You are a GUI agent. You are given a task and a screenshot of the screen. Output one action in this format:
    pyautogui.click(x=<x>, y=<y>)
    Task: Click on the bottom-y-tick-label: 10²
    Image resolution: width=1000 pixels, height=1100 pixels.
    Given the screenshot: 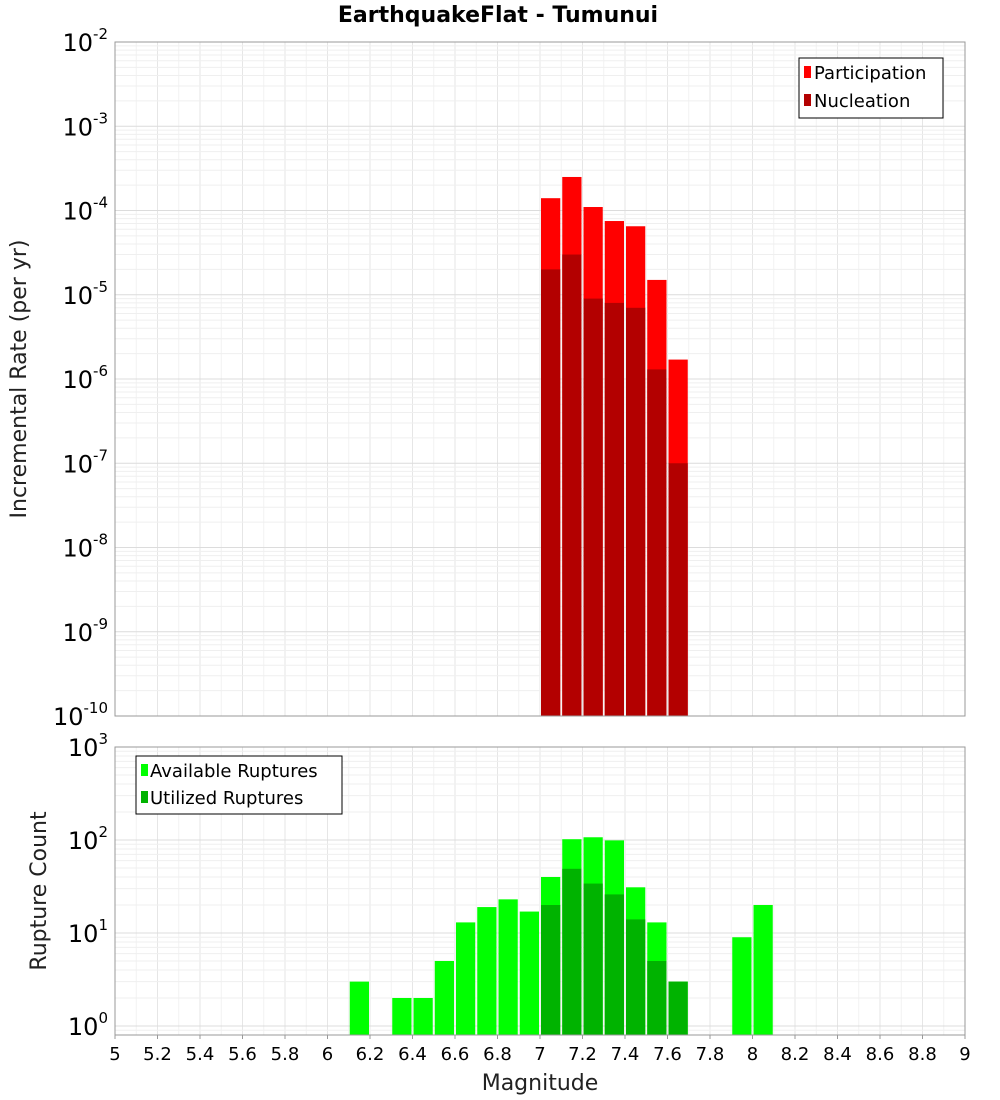 What is the action you would take?
    pyautogui.click(x=88, y=839)
    